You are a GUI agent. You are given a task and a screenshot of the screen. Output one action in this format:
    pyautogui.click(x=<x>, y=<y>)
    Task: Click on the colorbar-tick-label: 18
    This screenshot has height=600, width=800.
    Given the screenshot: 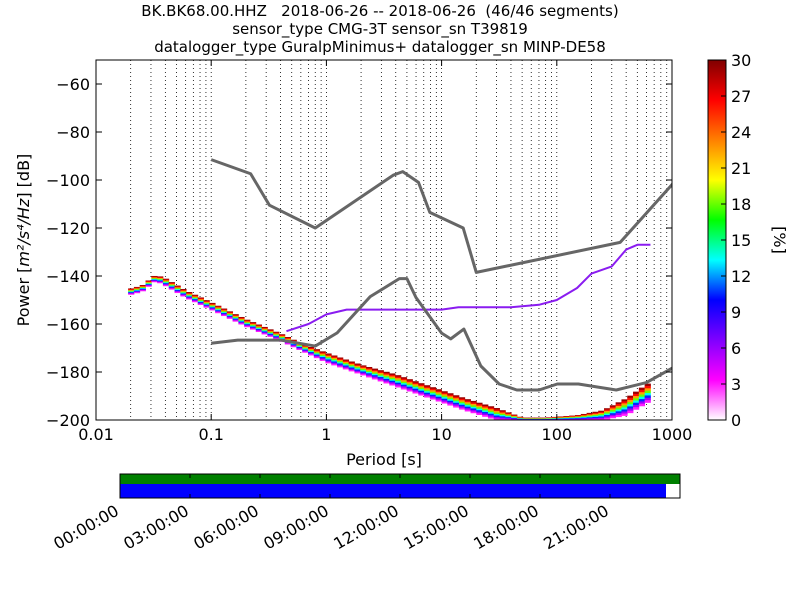 What is the action you would take?
    pyautogui.click(x=741, y=204)
    